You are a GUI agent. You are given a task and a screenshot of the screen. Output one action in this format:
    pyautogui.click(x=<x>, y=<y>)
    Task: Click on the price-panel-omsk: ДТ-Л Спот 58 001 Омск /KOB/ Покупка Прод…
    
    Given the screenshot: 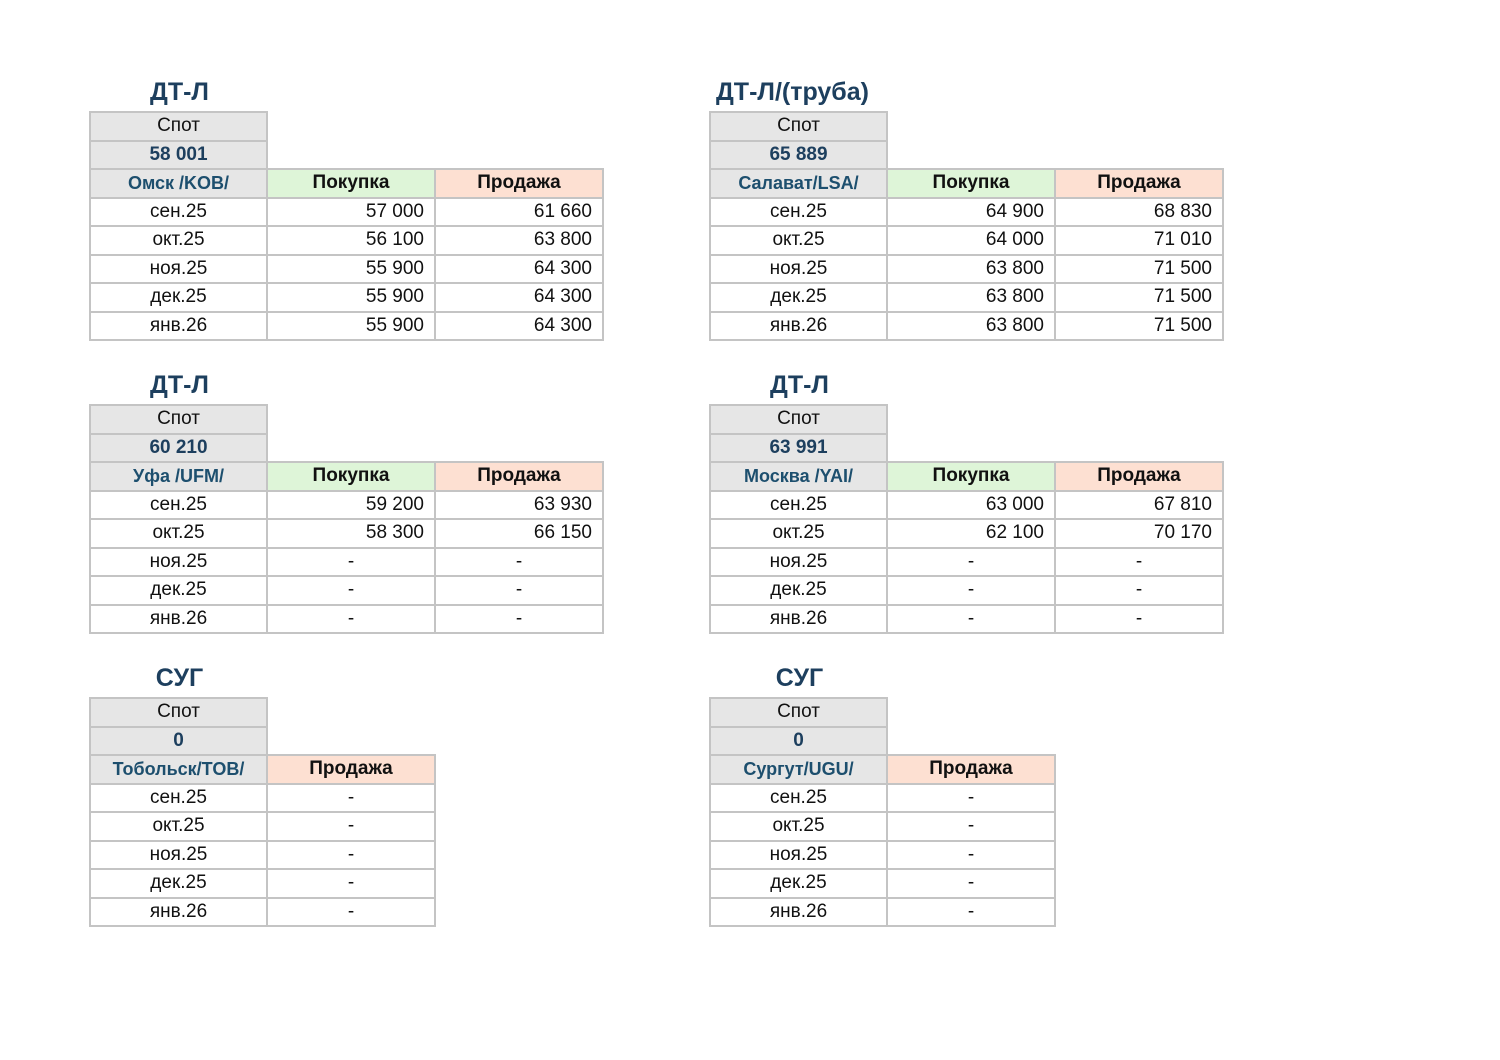 What is the action you would take?
    pyautogui.click(x=346, y=209)
    